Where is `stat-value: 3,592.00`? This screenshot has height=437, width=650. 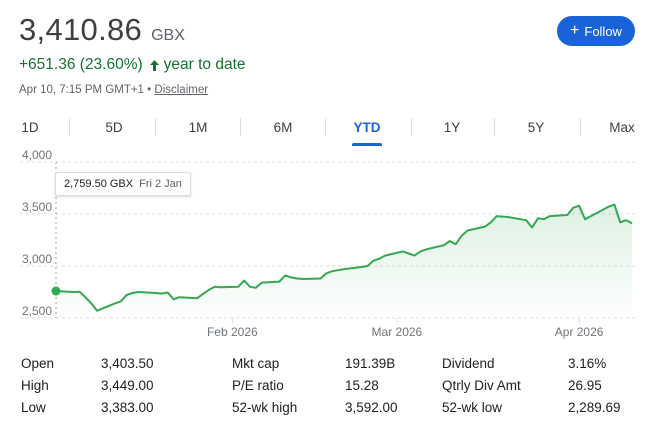 stat-value: 3,592.00 is located at coordinates (371, 407).